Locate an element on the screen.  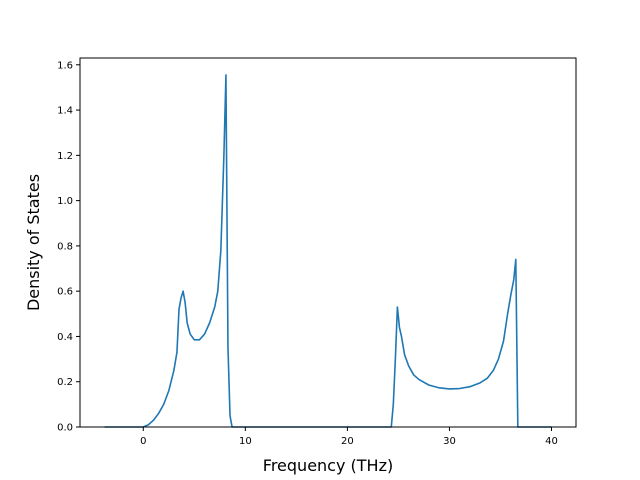
y-tick-label: 0.2 is located at coordinates (65, 382).